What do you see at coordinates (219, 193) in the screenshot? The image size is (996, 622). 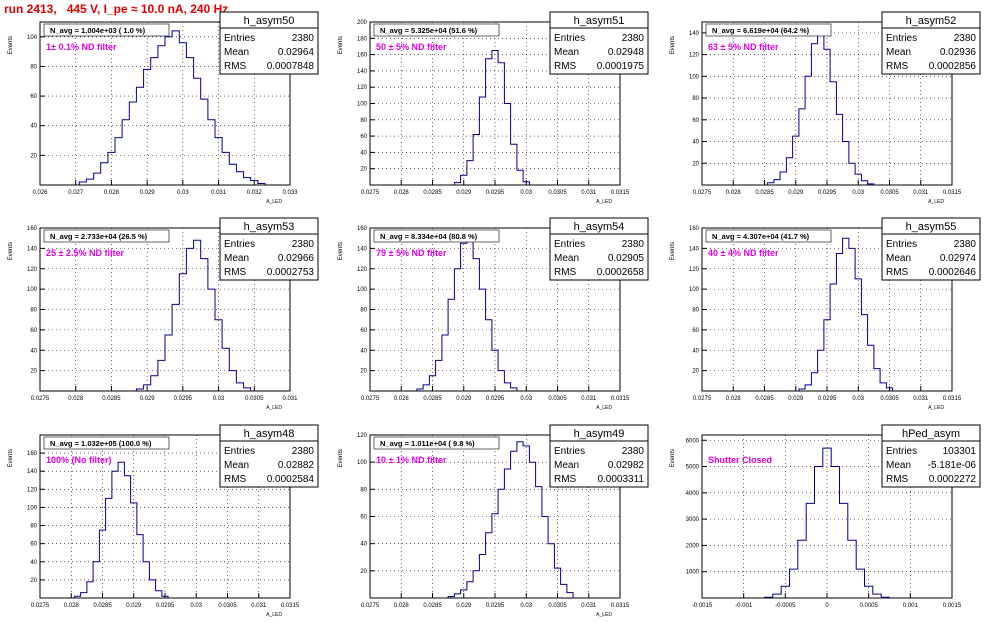 I see `x-tick-label: 0.031` at bounding box center [219, 193].